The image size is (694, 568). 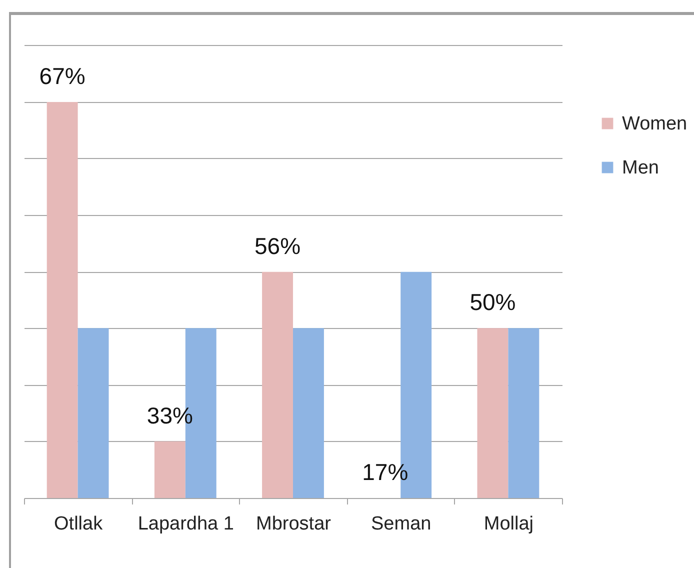 What do you see at coordinates (385, 472) in the screenshot?
I see `annotation: 17%` at bounding box center [385, 472].